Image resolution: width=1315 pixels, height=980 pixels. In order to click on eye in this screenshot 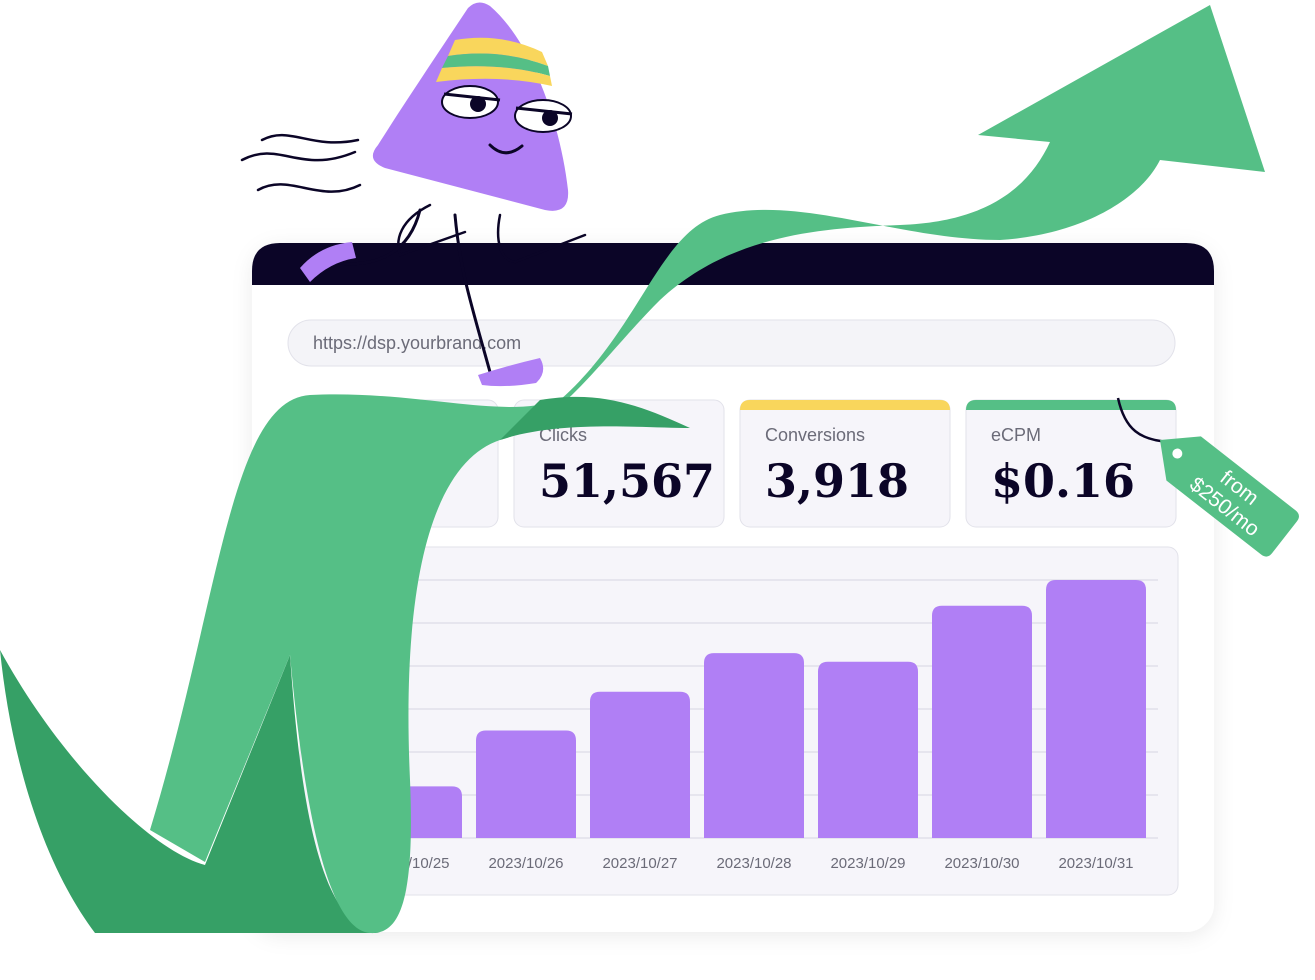, I will do `click(470, 102)`.